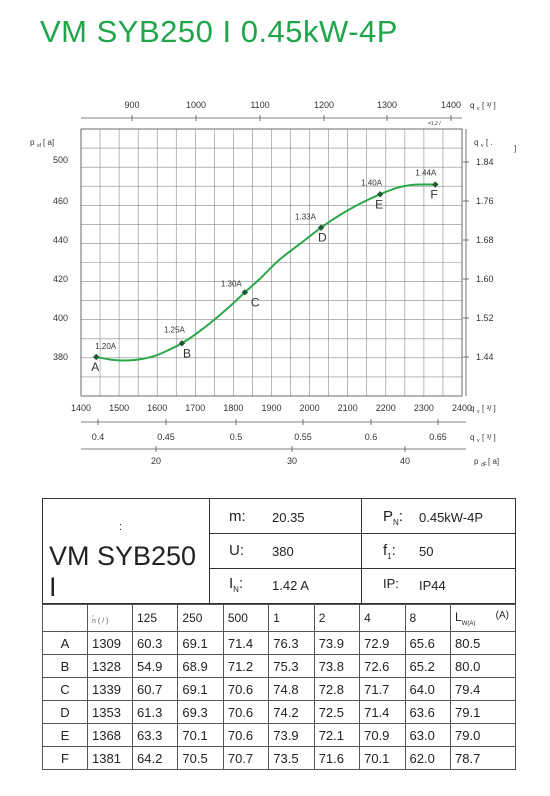 This screenshot has width=550, height=796. Describe the element at coordinates (371, 437) in the screenshot. I see `bottom-axis2-tick-label: 0.6` at that location.